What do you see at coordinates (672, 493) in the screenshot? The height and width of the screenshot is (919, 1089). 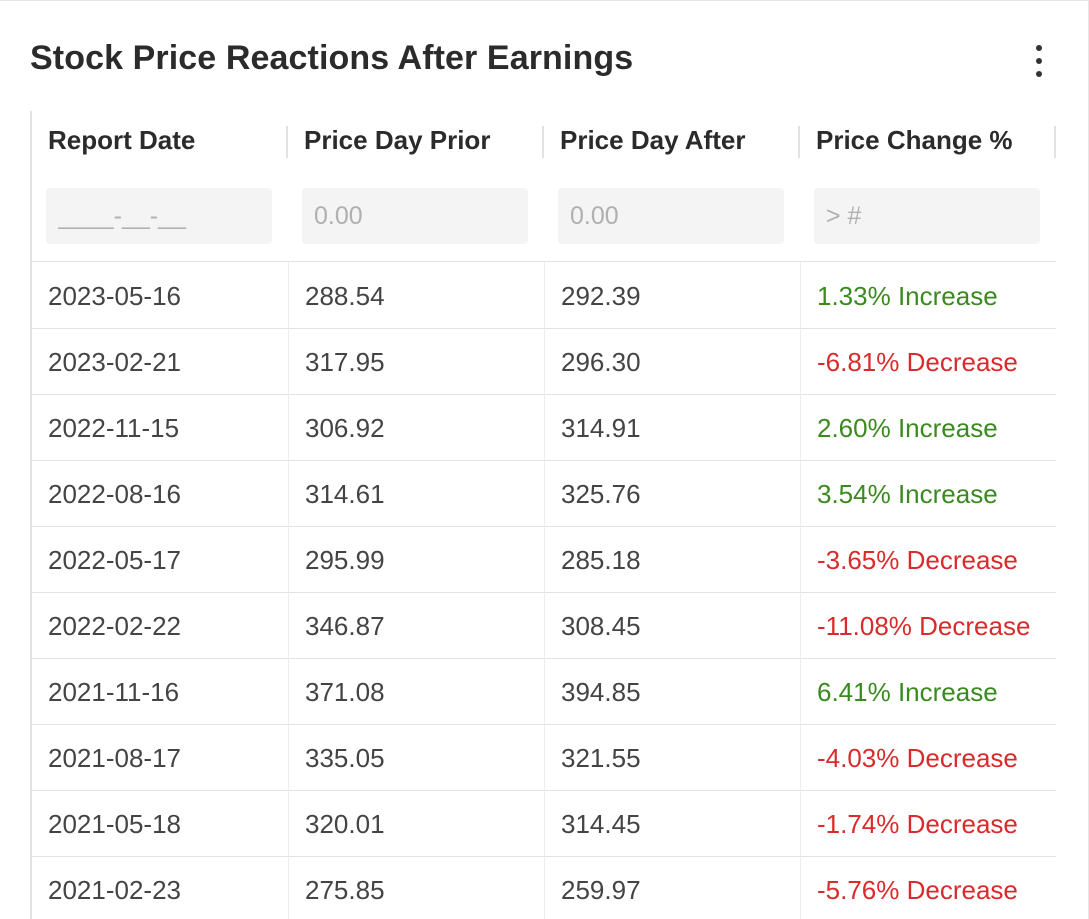 I see `price-day-after-cell: 325.76` at bounding box center [672, 493].